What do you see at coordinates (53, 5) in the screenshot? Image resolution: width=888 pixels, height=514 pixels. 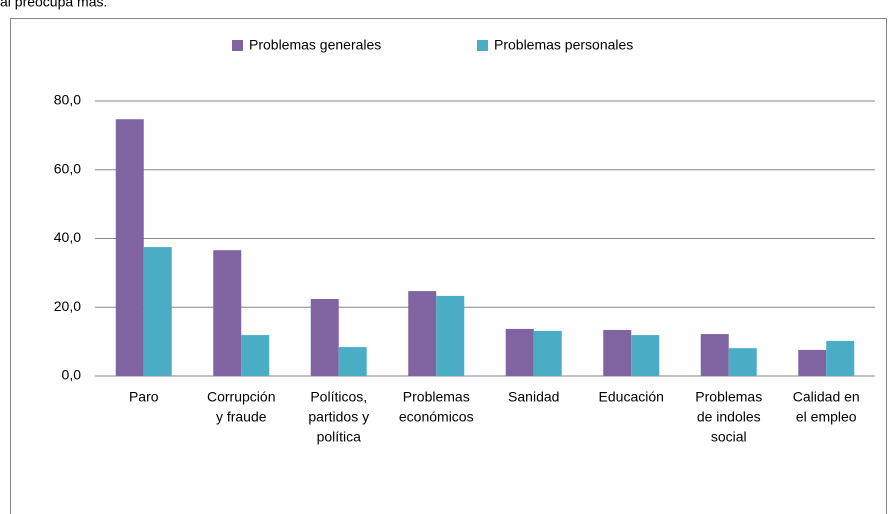 I see `caption: al preocupa más.` at bounding box center [53, 5].